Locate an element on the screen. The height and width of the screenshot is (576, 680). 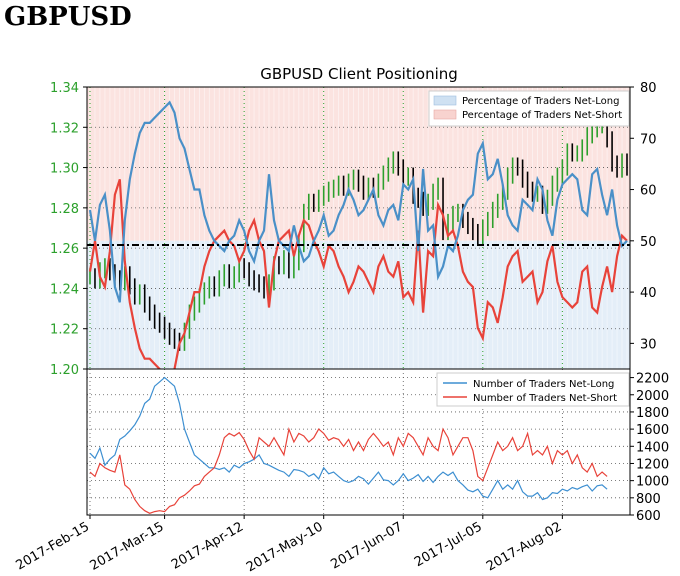
left-tick-label: 1.22 is located at coordinates (64, 330).